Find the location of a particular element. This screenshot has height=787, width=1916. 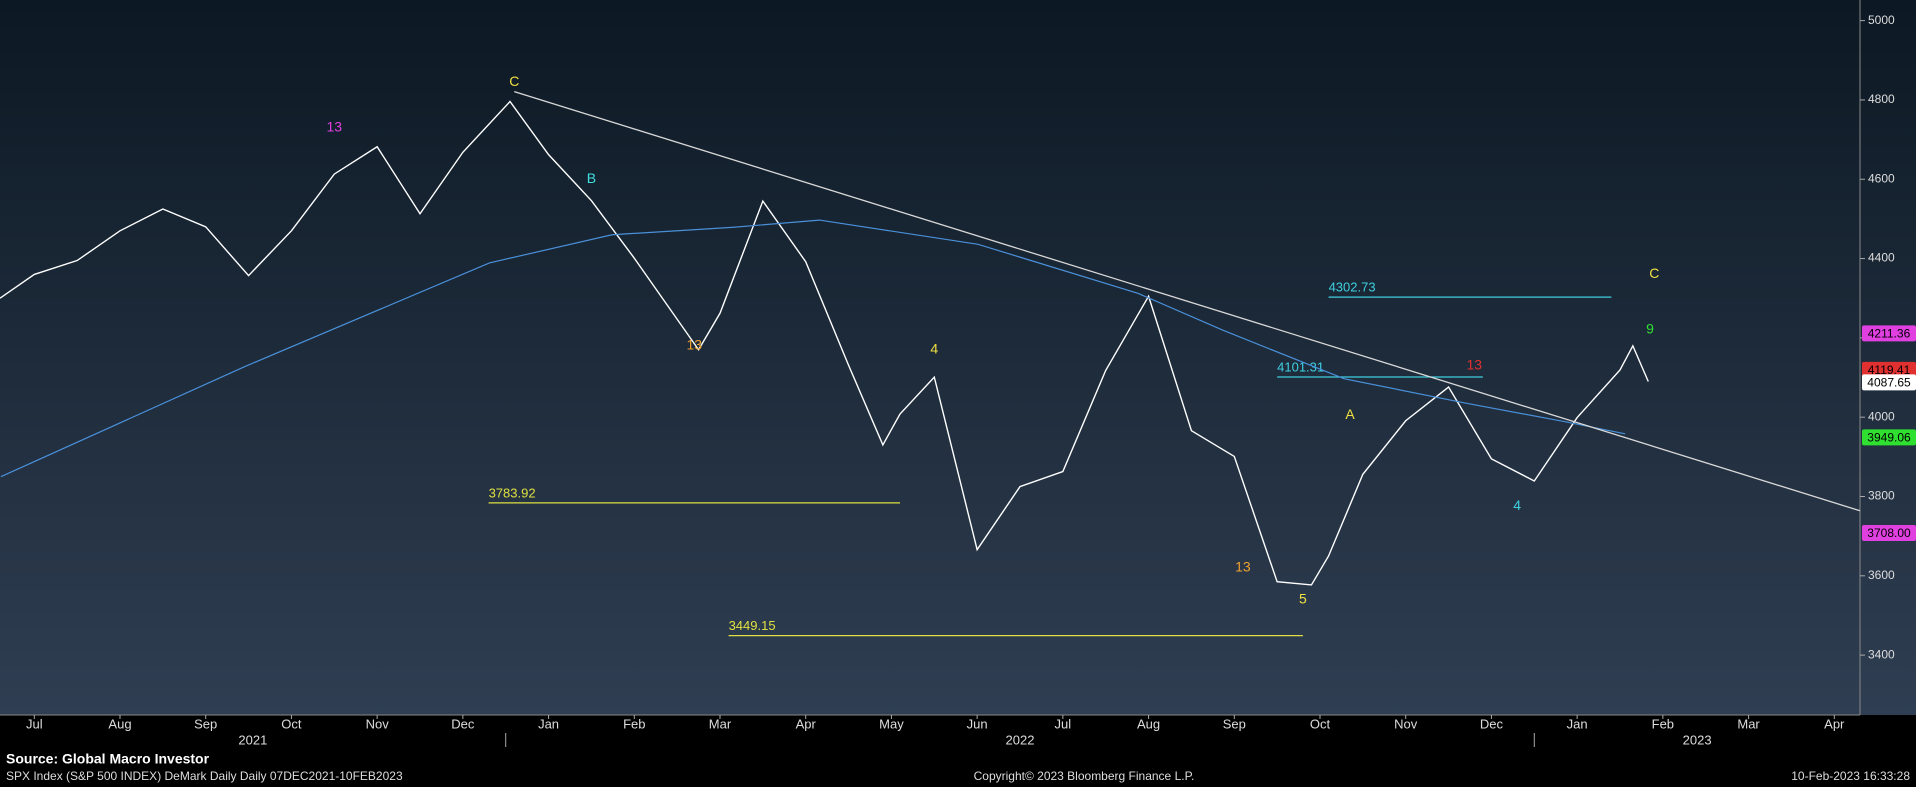

demark-label: 5 is located at coordinates (1303, 598).